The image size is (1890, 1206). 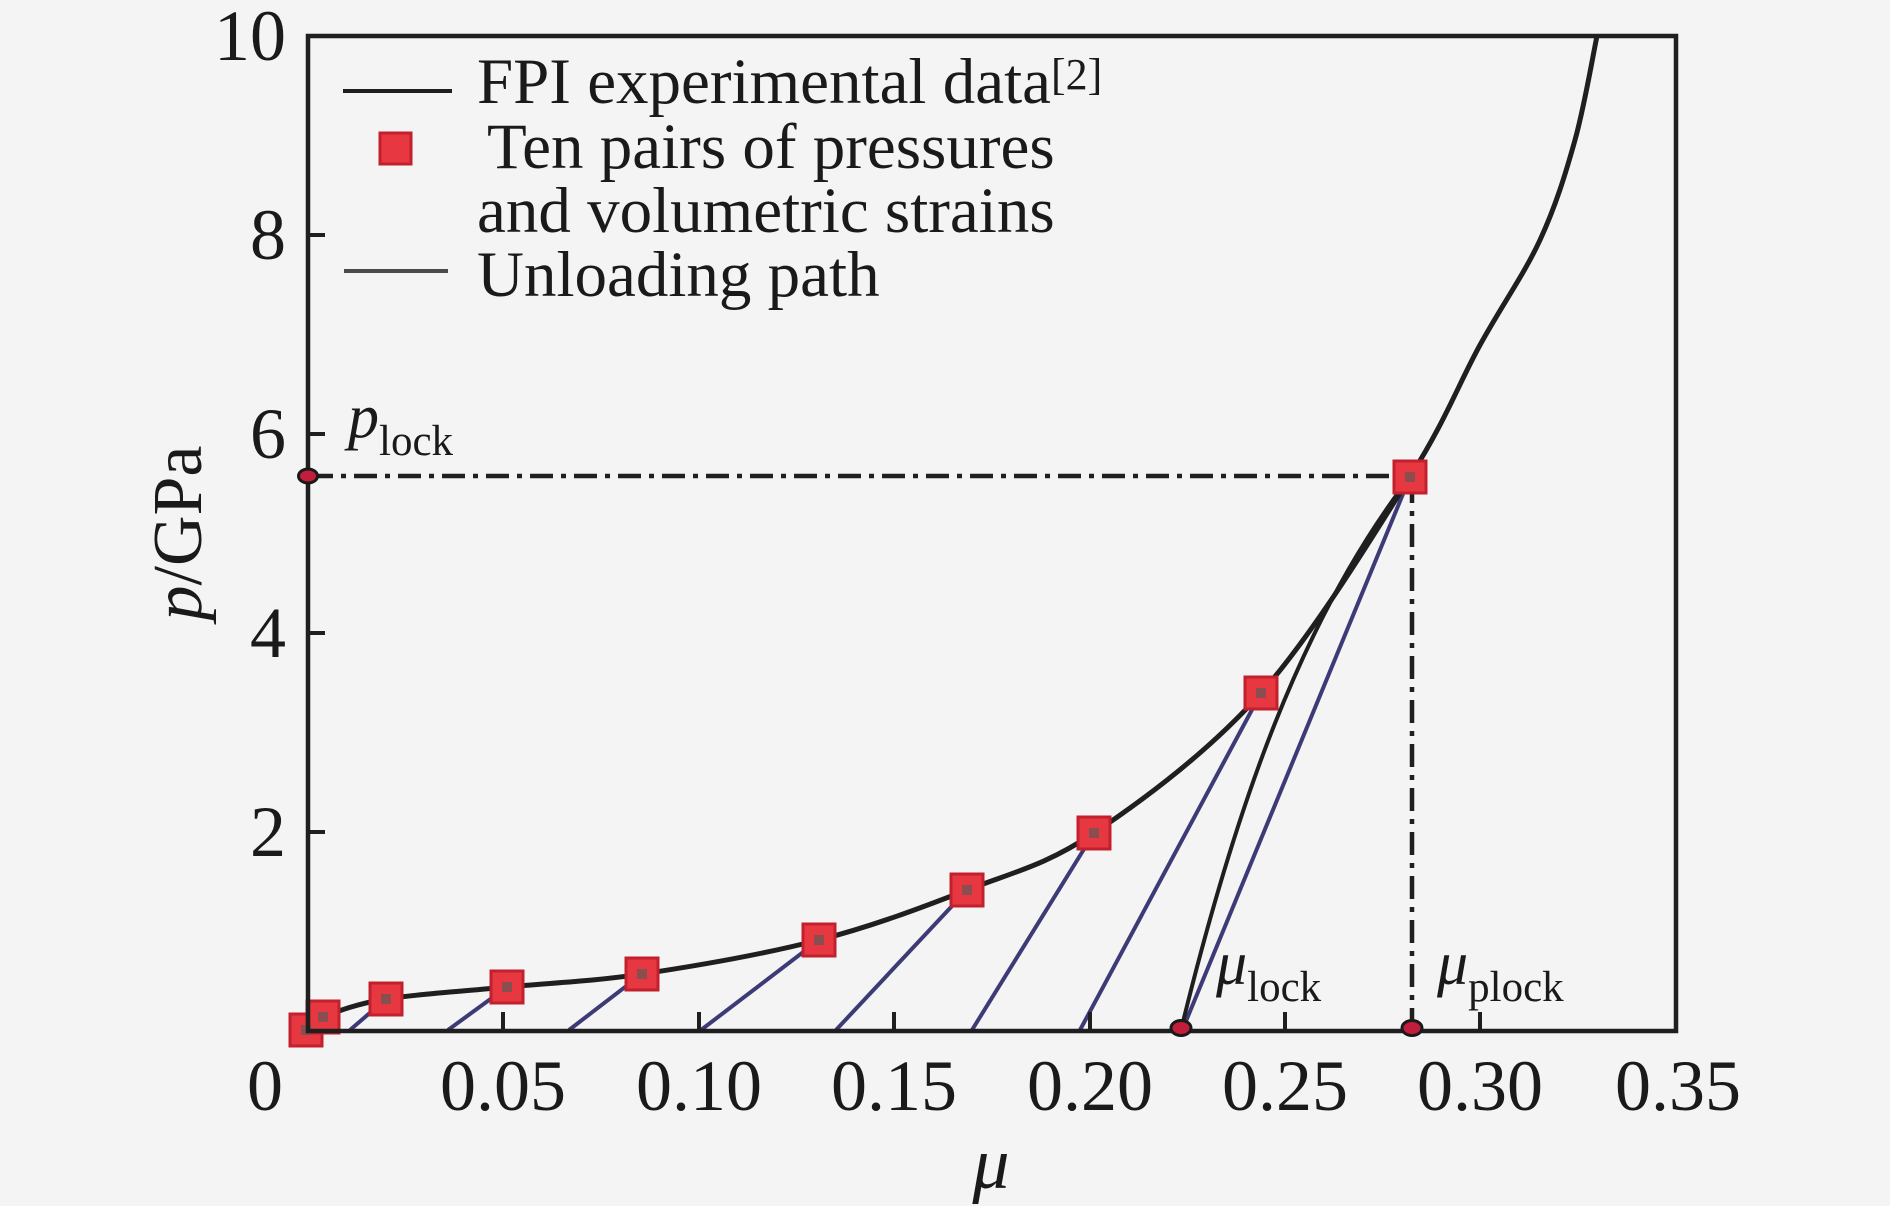 I want to click on svg-text: μplock, so click(x=1500, y=970).